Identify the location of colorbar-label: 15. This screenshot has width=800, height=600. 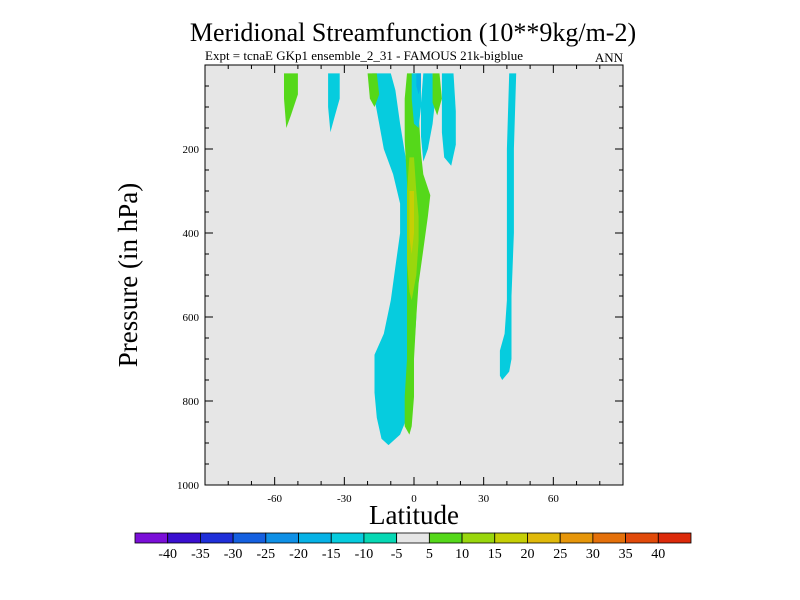
(495, 554).